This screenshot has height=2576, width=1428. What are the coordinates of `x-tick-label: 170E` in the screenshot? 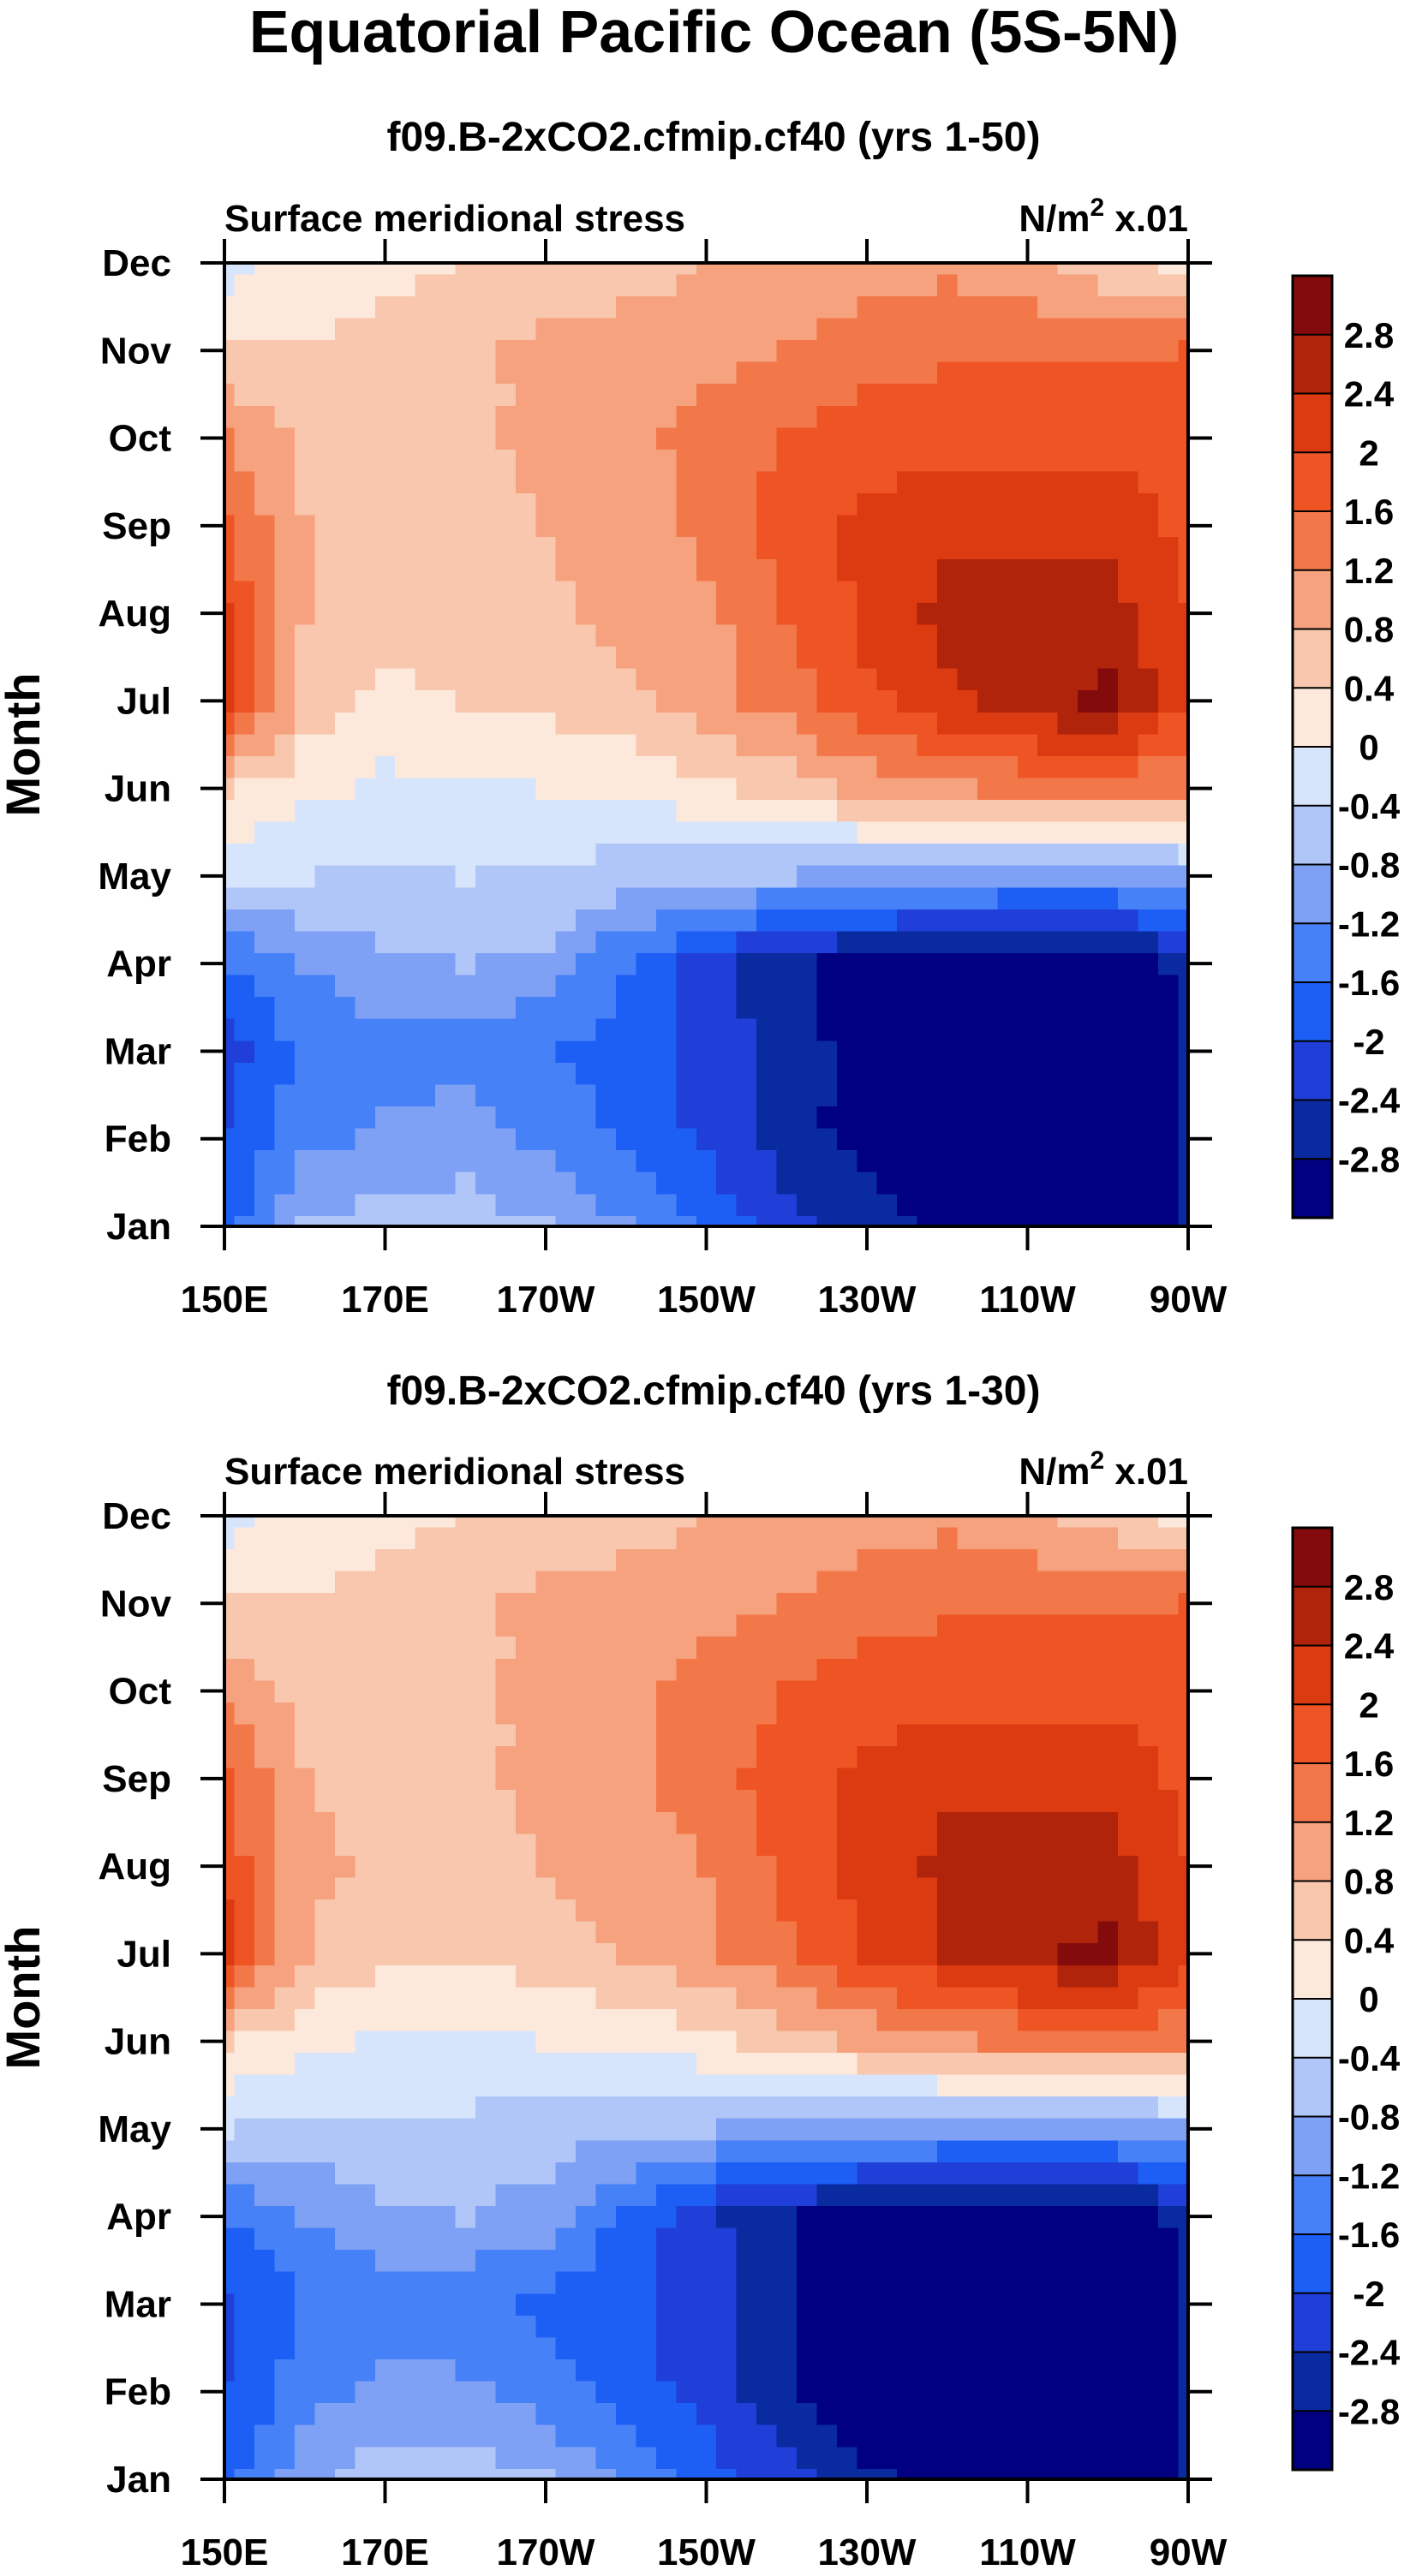 It's located at (385, 2552).